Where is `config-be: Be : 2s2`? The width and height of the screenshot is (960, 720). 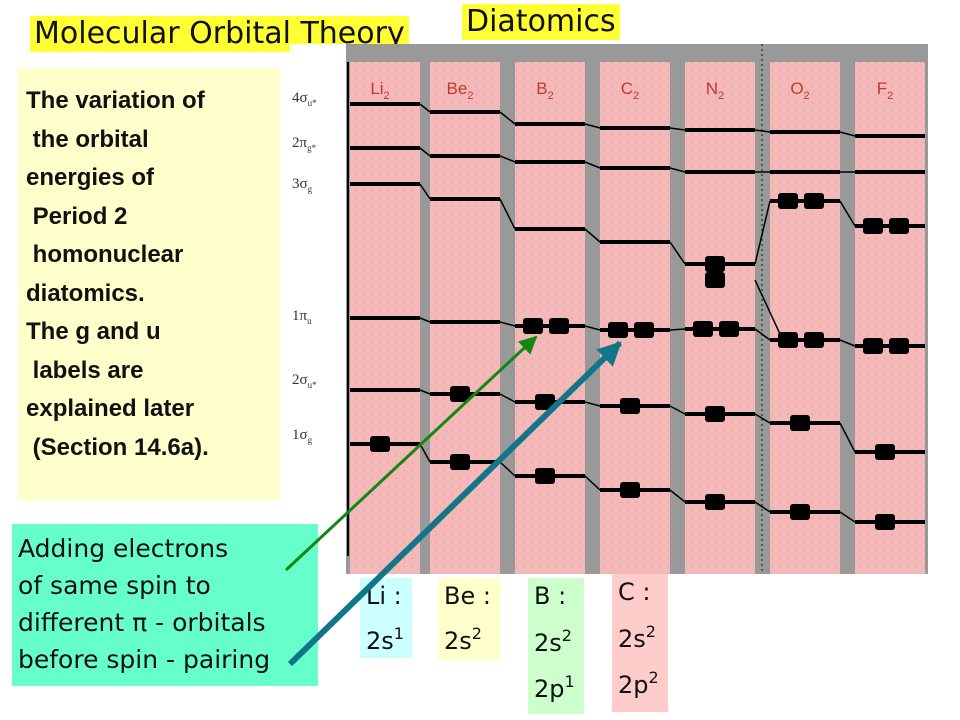 config-be: Be : 2s2 is located at coordinates (469, 619).